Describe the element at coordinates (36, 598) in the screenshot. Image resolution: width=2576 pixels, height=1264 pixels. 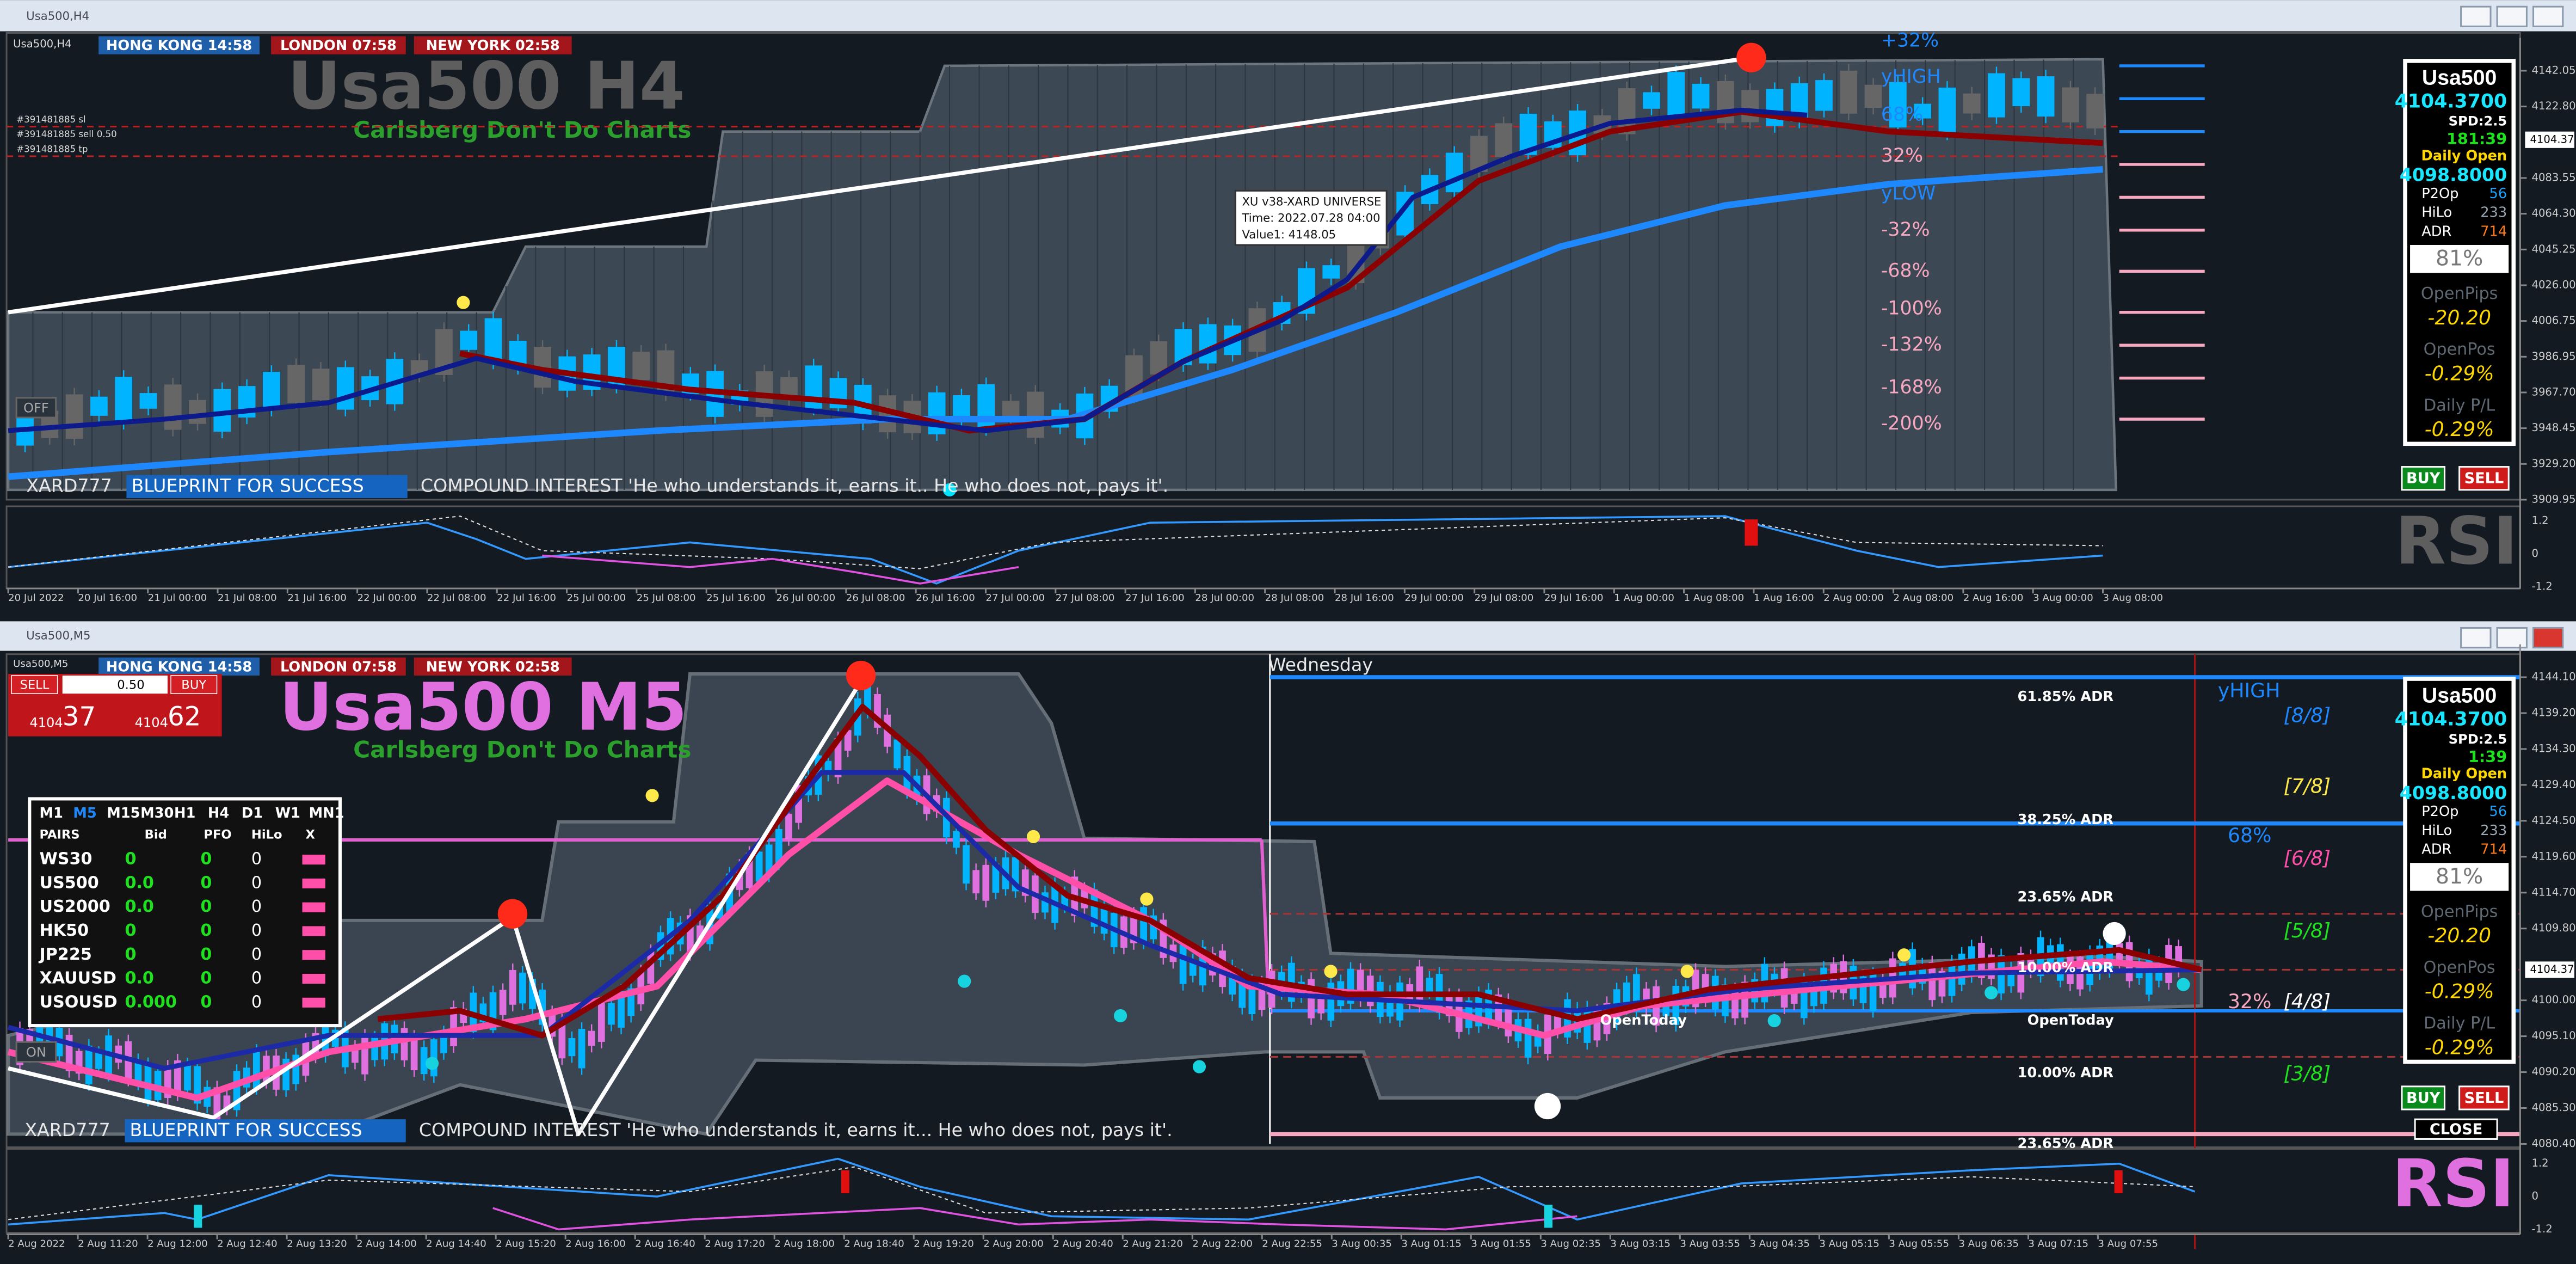
I see `time-tick-label: 20 Jul 2022` at that location.